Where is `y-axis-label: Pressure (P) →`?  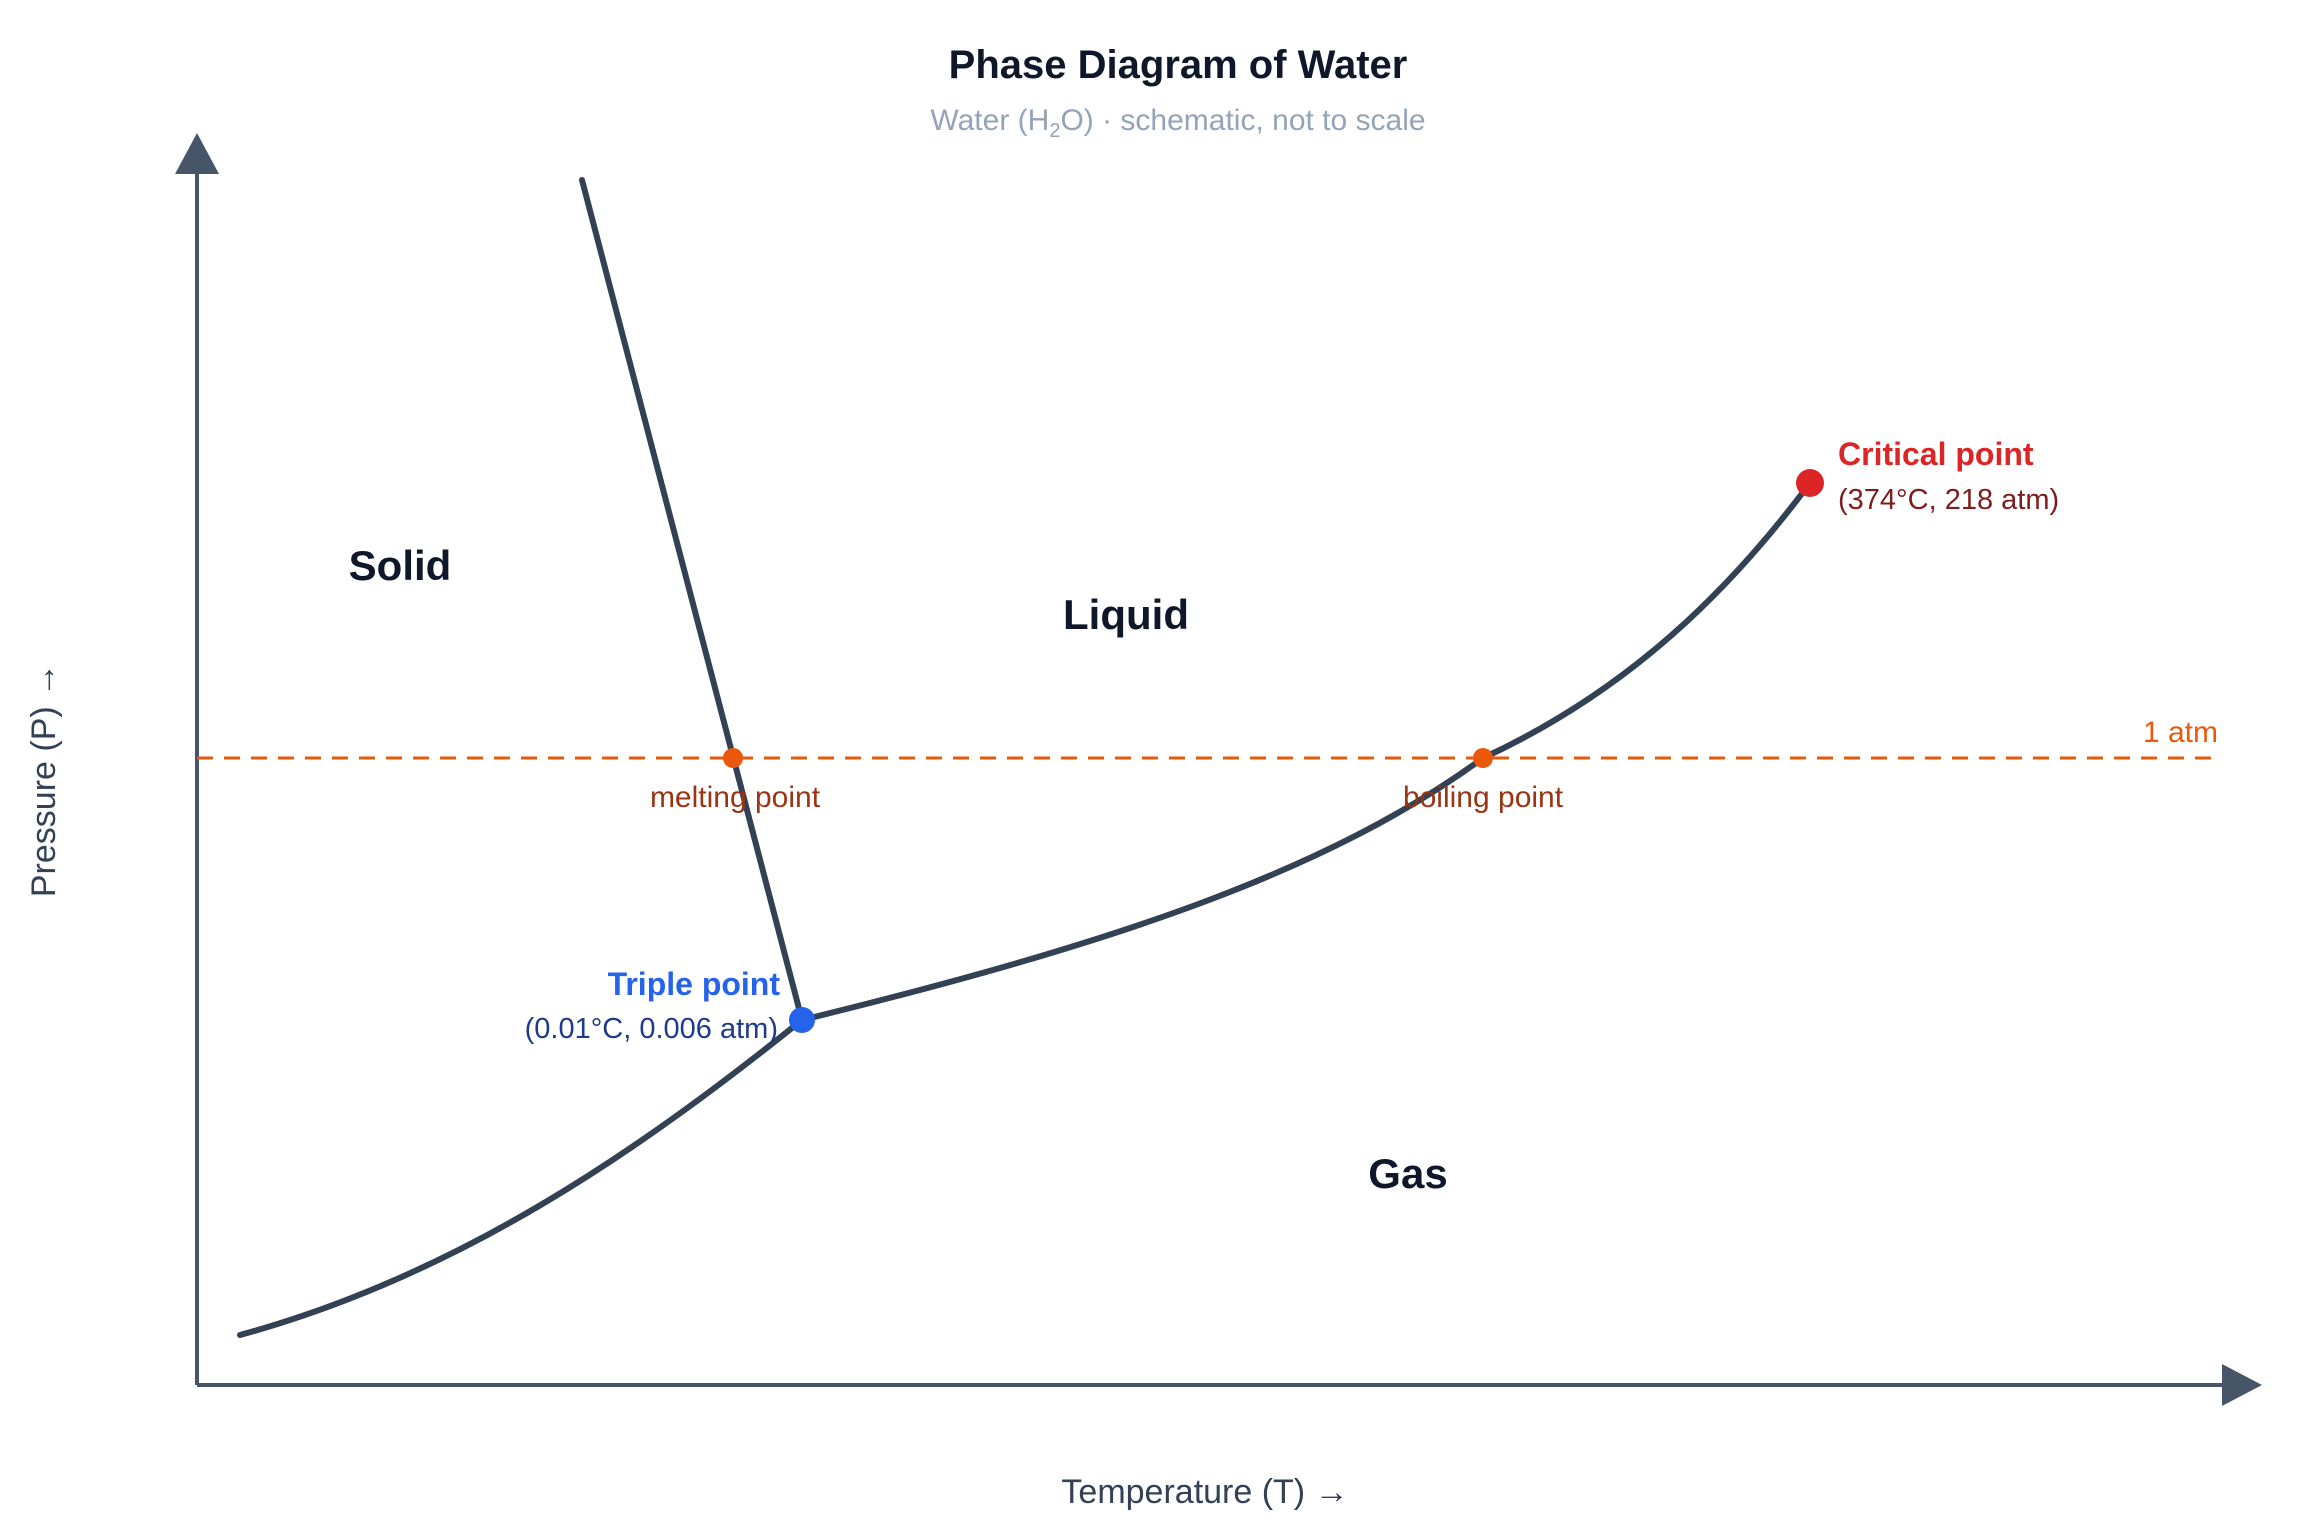
y-axis-label: Pressure (P) → is located at coordinates (44, 780).